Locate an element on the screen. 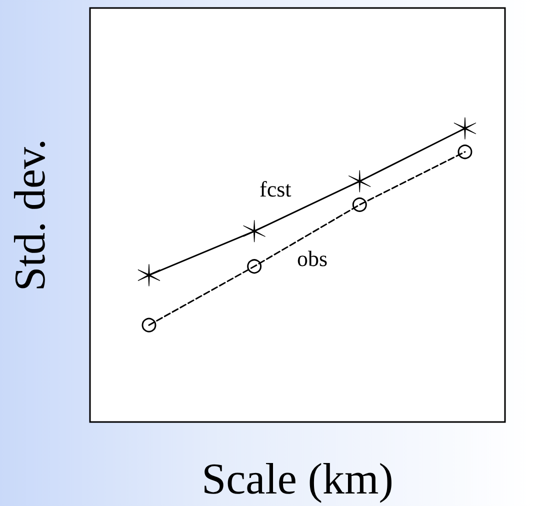 The image size is (534, 506). series-label: fcst is located at coordinates (276, 189).